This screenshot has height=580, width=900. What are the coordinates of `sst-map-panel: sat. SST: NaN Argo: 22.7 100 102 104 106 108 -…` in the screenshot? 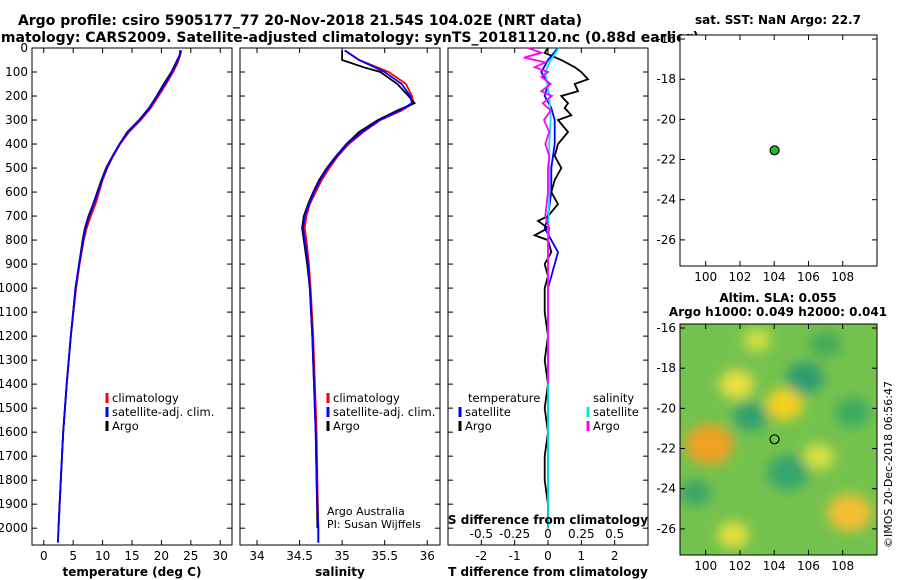 It's located at (767, 148).